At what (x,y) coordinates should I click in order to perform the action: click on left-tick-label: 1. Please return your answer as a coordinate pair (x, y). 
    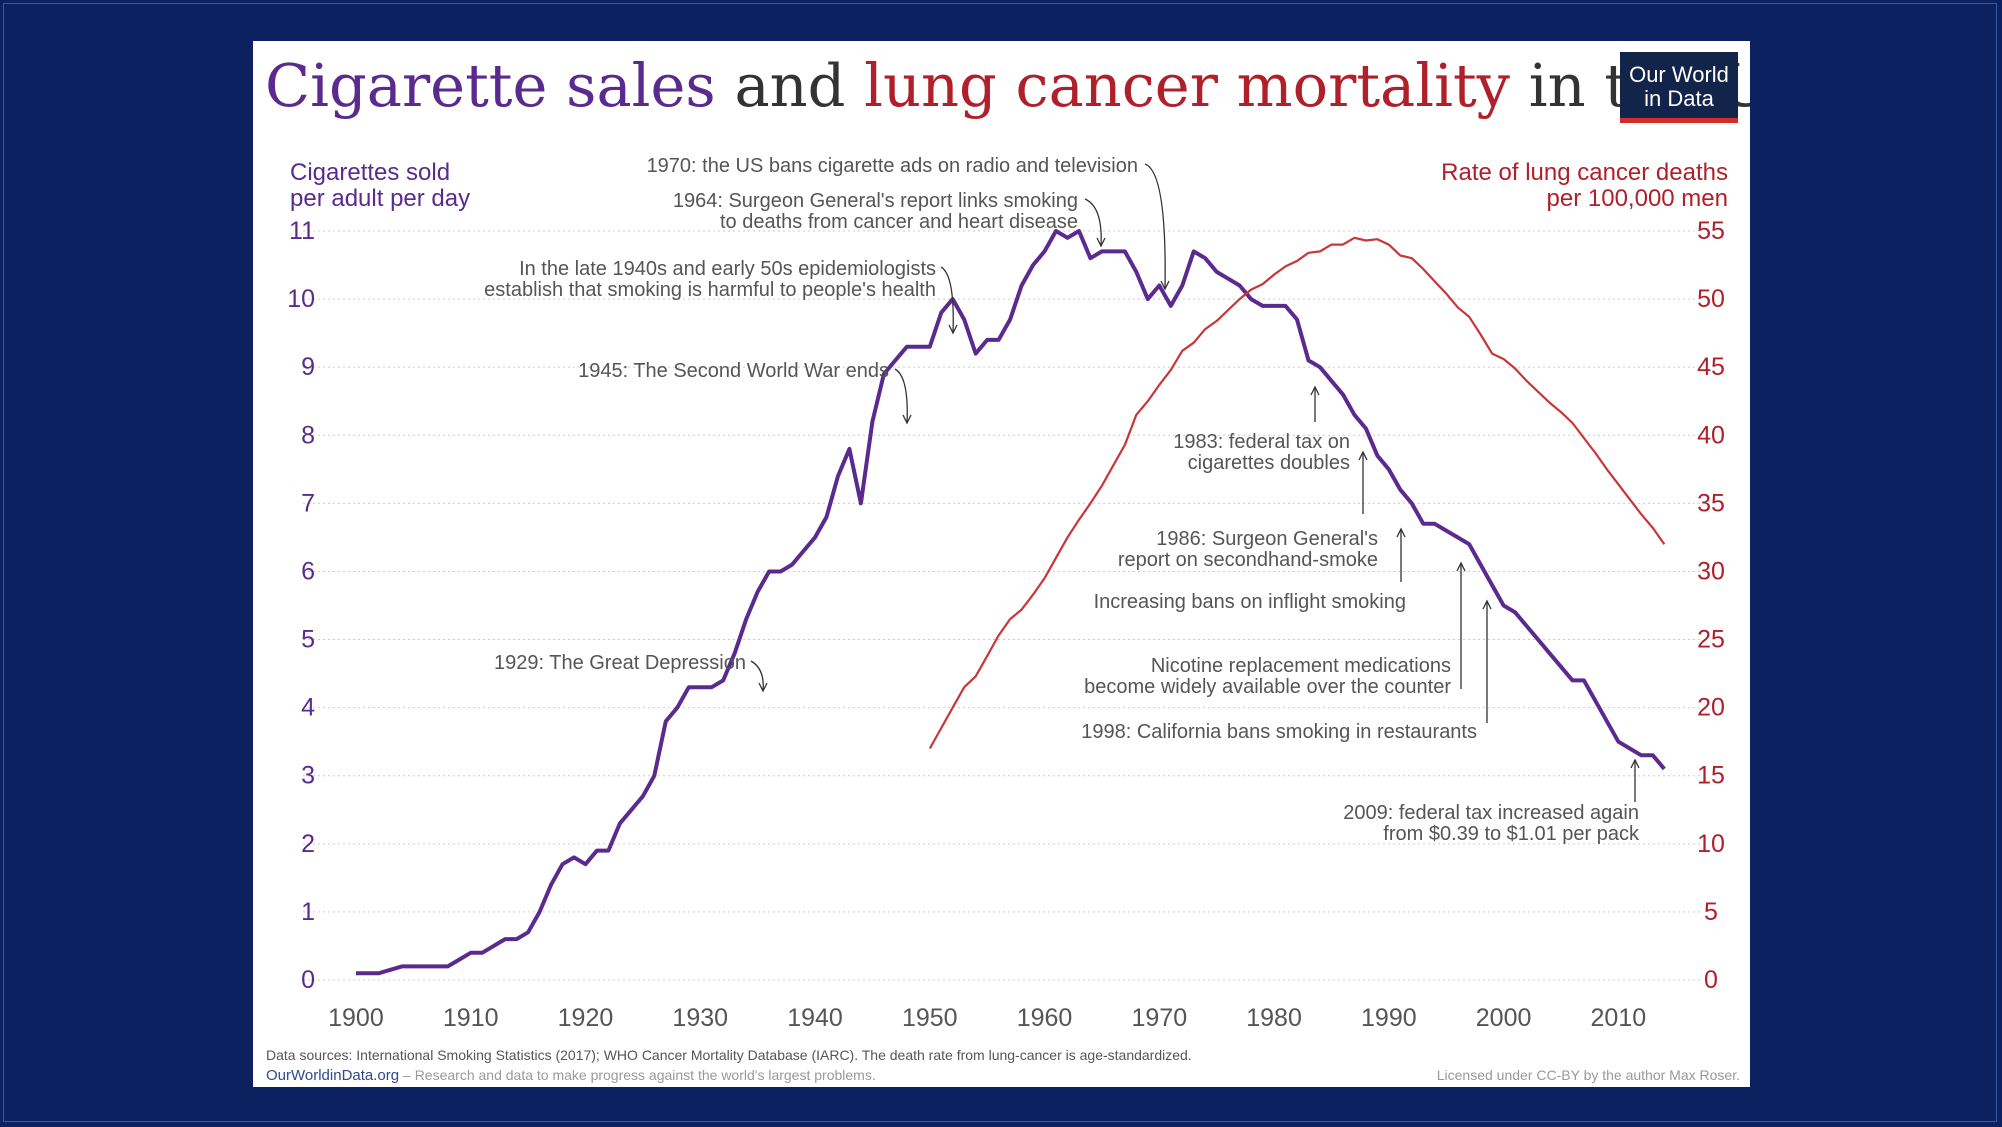
    Looking at the image, I should click on (308, 912).